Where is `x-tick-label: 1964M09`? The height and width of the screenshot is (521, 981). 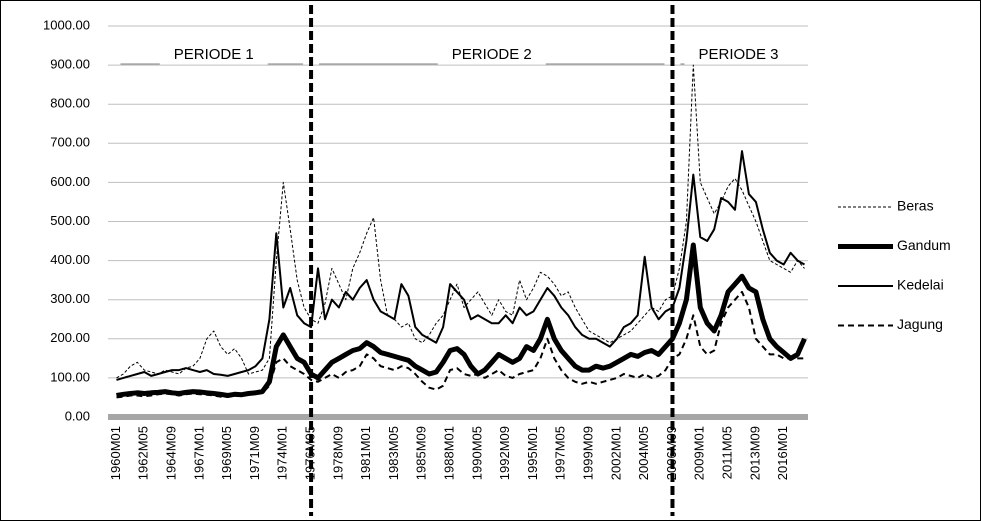 x-tick-label: 1964M09 is located at coordinates (171, 453).